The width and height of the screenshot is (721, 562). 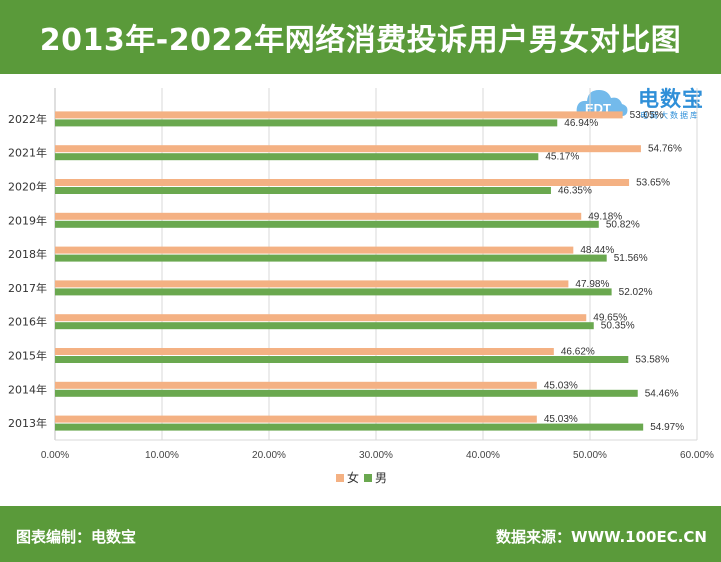 What do you see at coordinates (581, 123) in the screenshot?
I see `data-label: 46.94%` at bounding box center [581, 123].